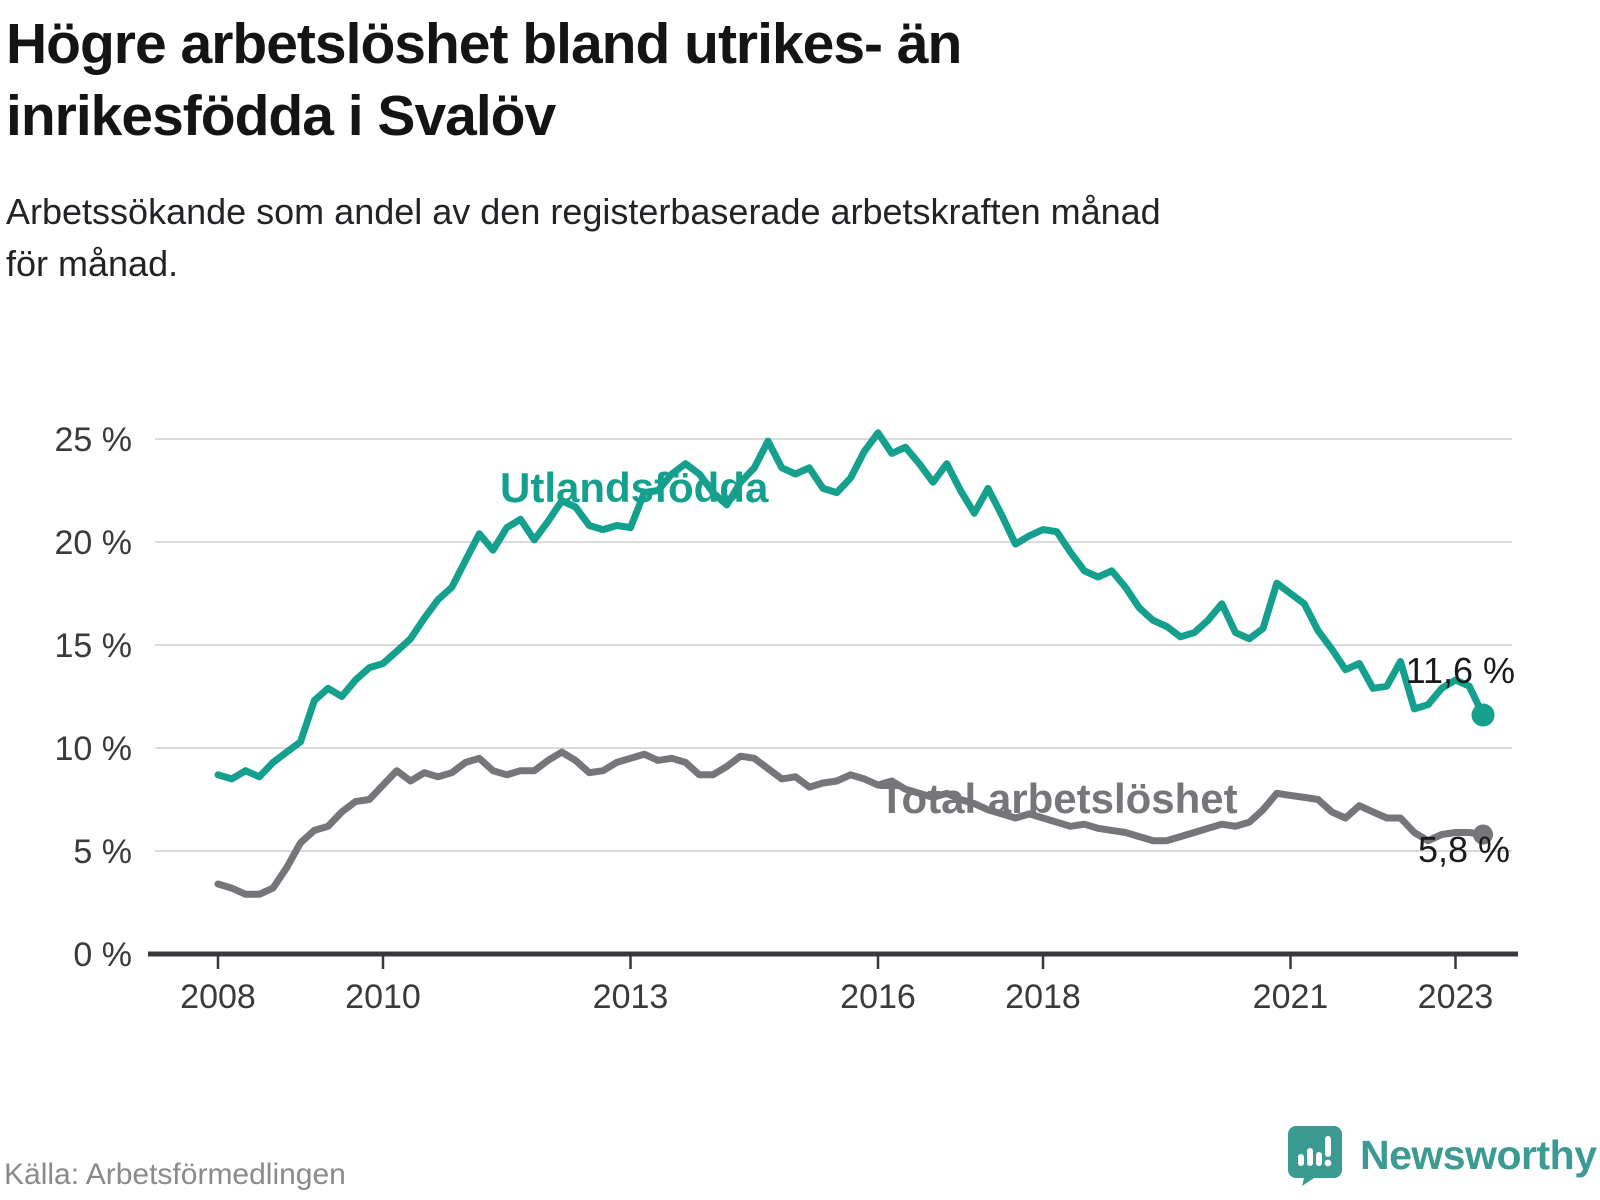 This screenshot has height=1200, width=1600. I want to click on x-tick-label: 2016, so click(878, 997).